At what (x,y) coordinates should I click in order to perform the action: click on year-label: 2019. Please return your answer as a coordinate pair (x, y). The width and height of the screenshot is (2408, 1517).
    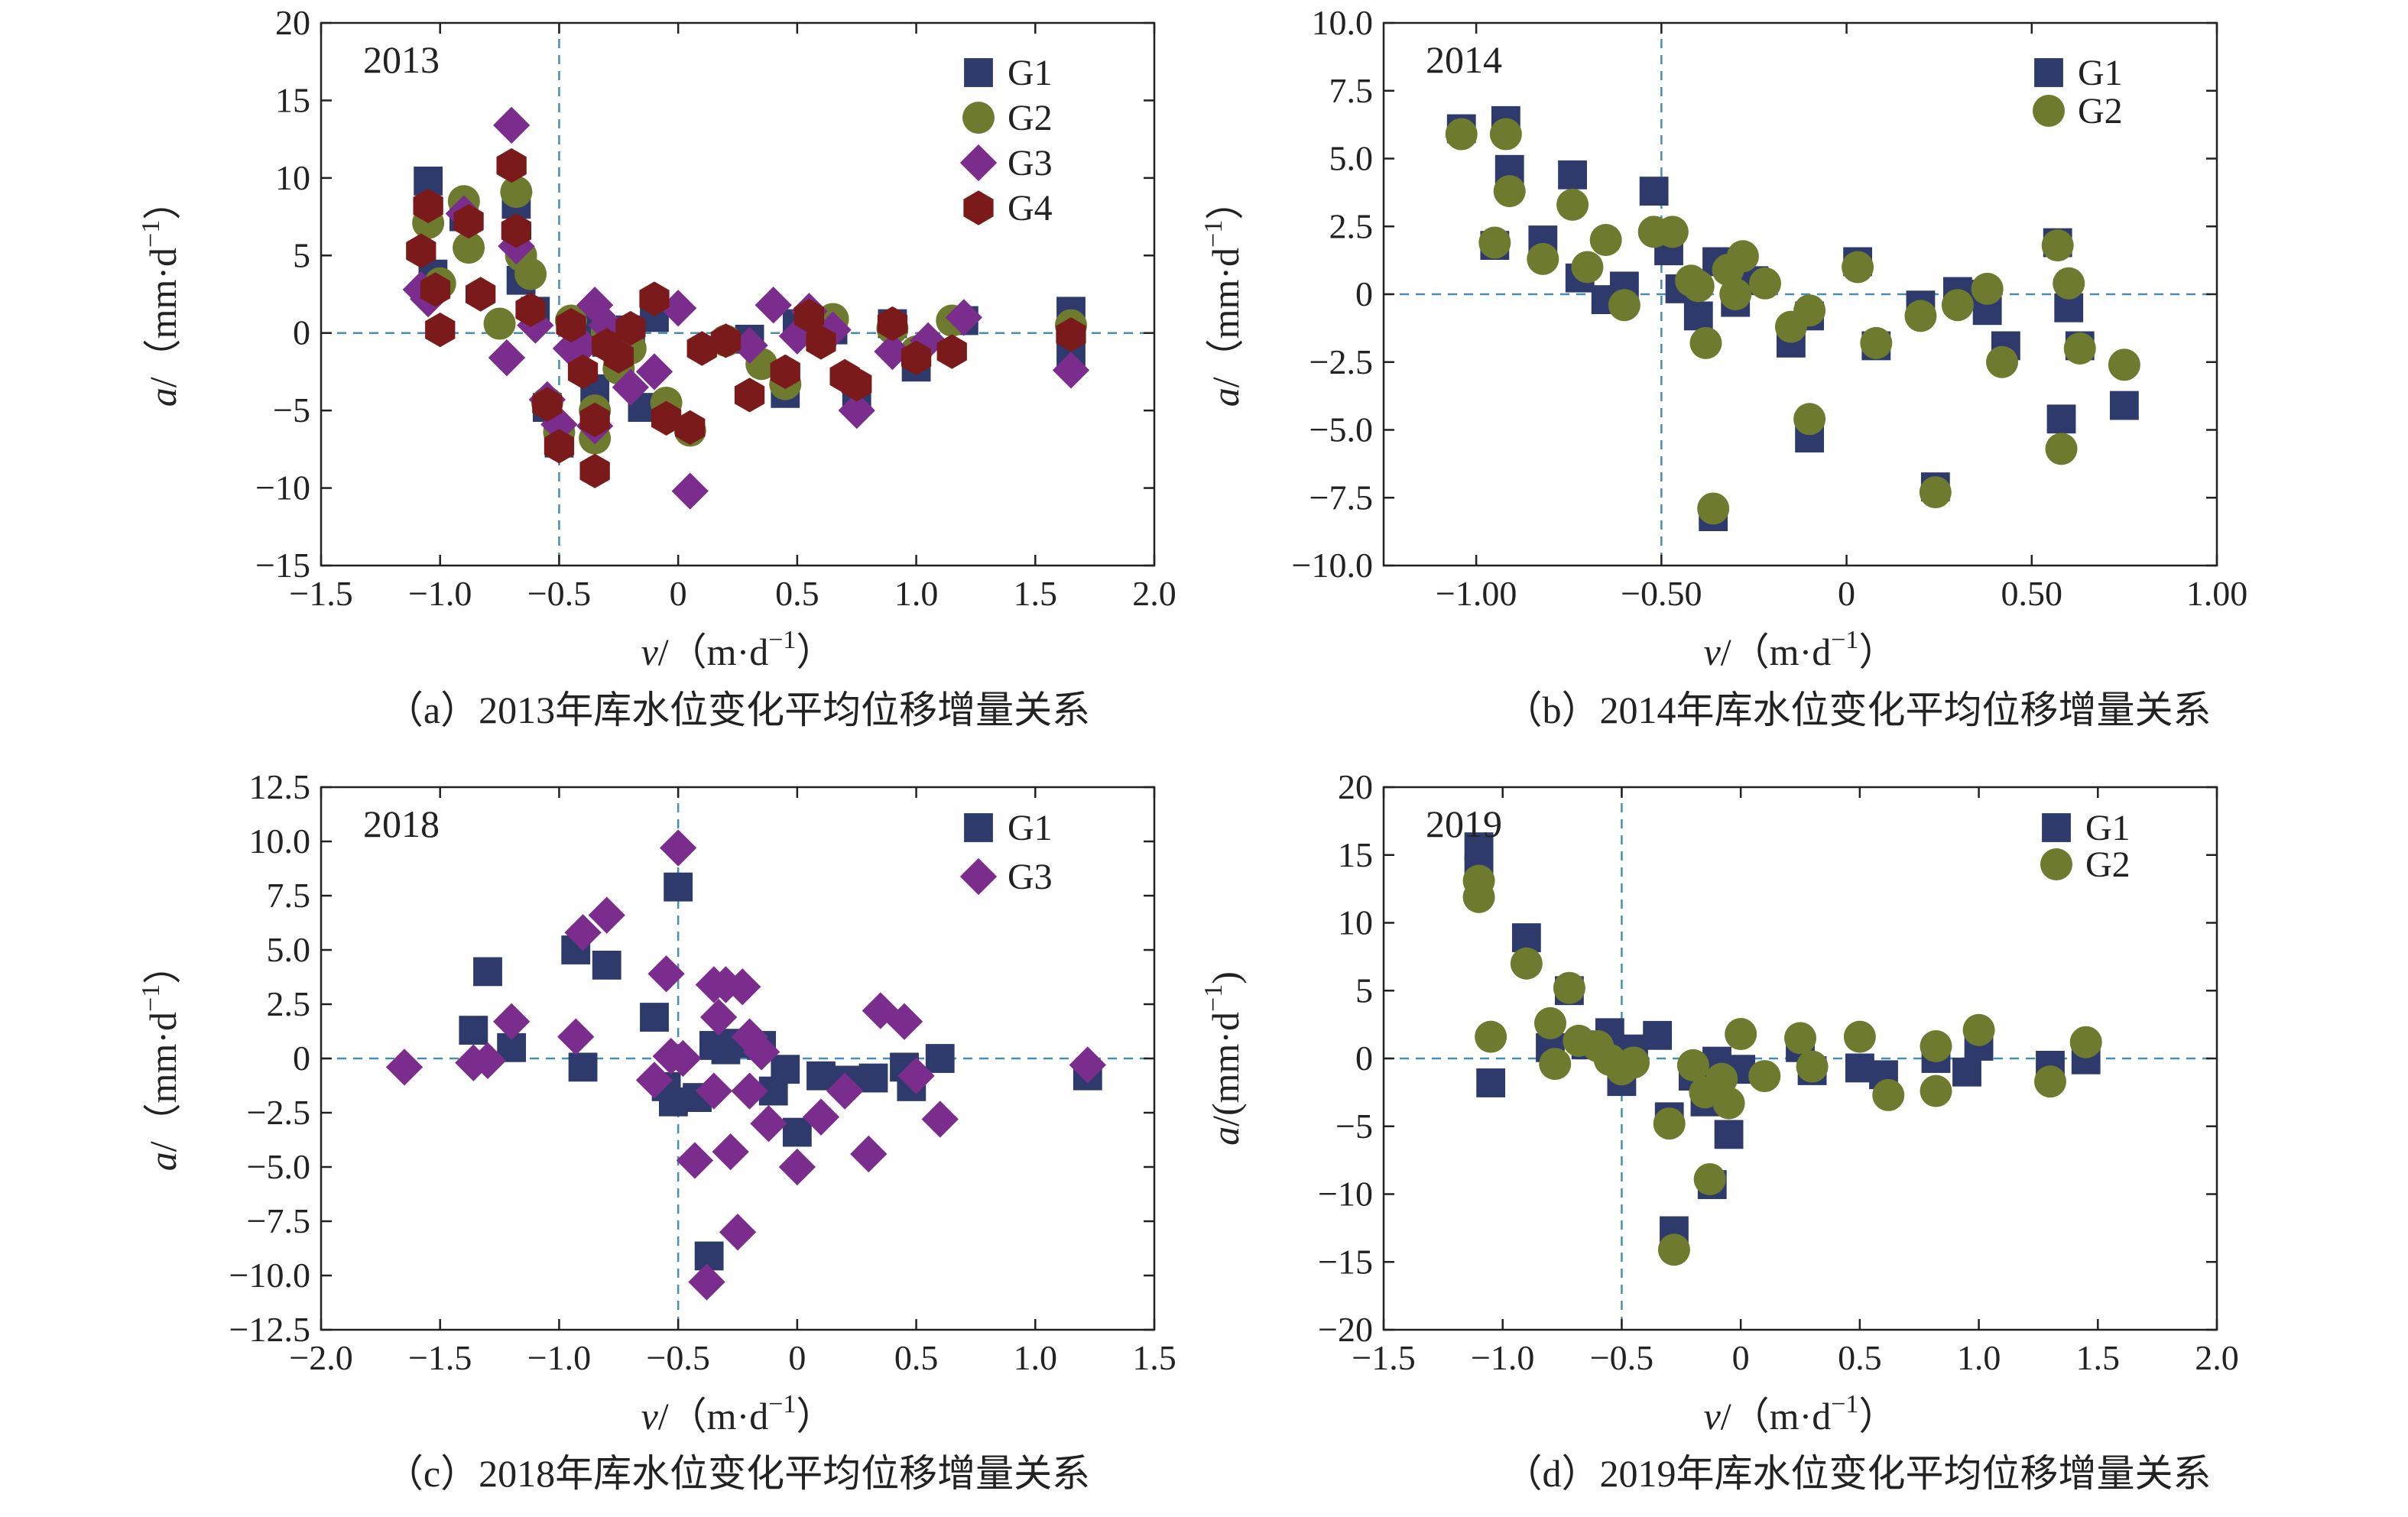
    Looking at the image, I should click on (1464, 823).